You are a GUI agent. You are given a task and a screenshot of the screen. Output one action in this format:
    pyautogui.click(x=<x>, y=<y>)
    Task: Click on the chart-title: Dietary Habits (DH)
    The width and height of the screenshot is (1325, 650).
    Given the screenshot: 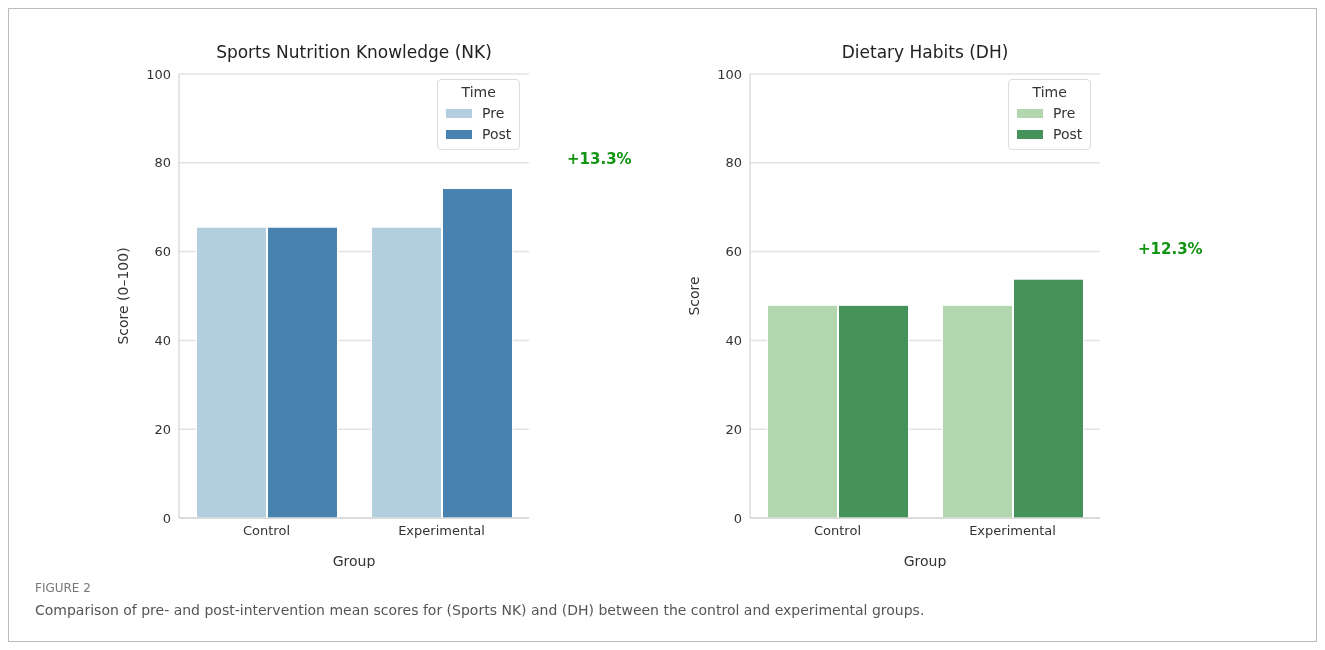 What is the action you would take?
    pyautogui.click(x=925, y=52)
    